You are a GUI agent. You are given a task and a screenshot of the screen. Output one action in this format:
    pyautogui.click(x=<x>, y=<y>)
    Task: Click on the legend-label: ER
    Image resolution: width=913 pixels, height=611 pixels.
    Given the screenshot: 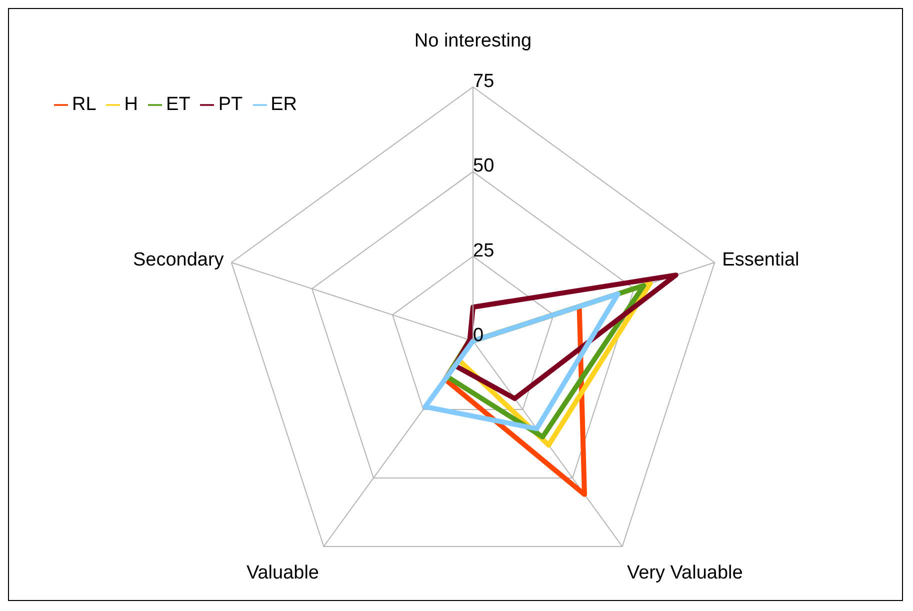 What is the action you would take?
    pyautogui.click(x=283, y=104)
    